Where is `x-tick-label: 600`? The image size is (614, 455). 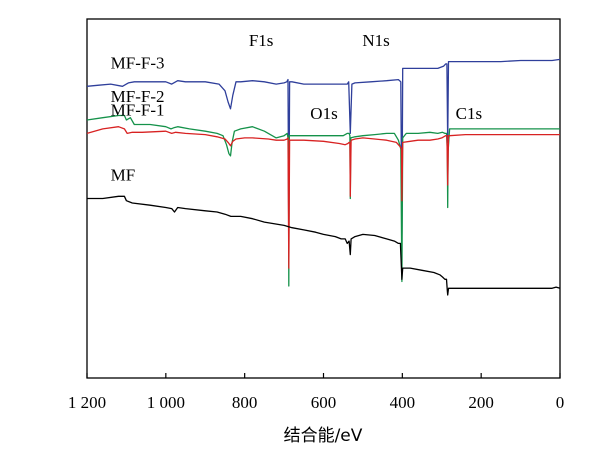
x-tick-label: 600 is located at coordinates (324, 402).